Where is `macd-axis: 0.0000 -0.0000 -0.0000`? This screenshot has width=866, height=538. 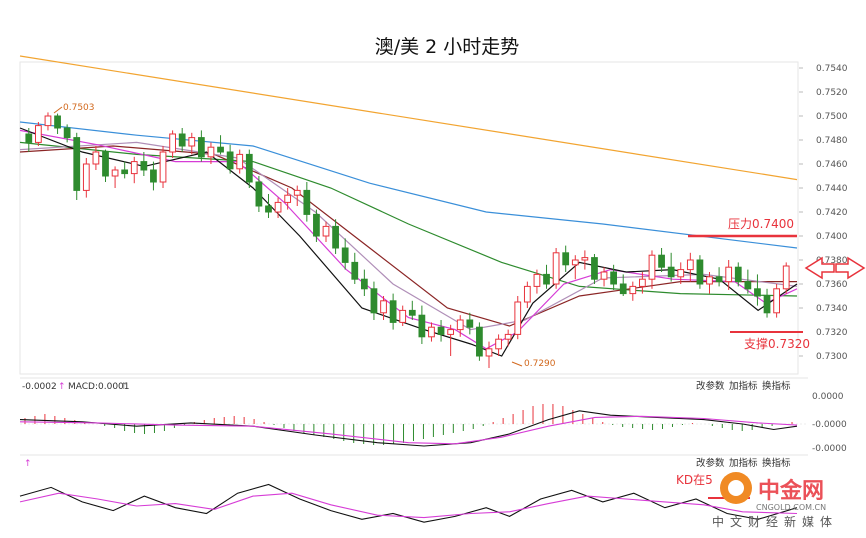
macd-axis: 0.0000 -0.0000 -0.0000 is located at coordinates (829, 423).